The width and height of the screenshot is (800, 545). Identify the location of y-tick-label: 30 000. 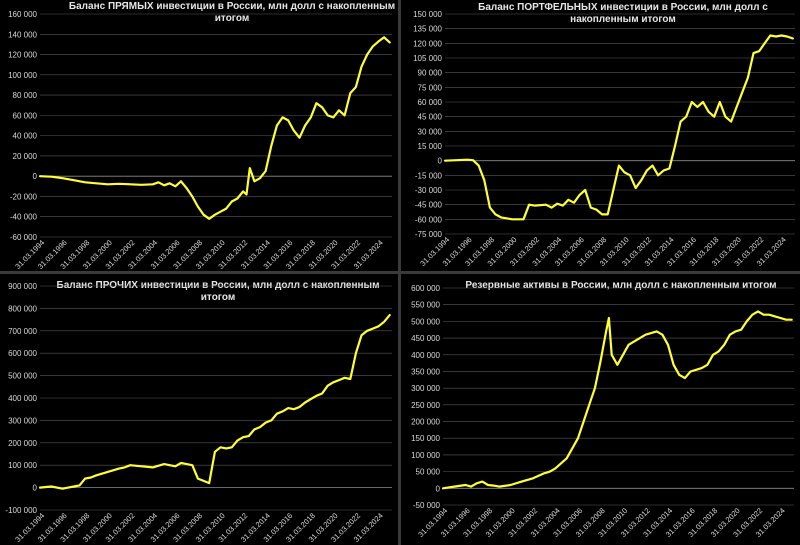
(430, 131).